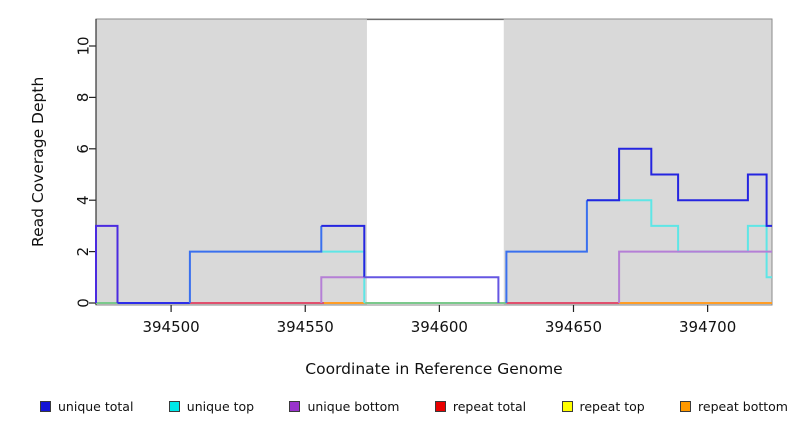 The width and height of the screenshot is (792, 432). I want to click on y-tick-label: 4, so click(83, 200).